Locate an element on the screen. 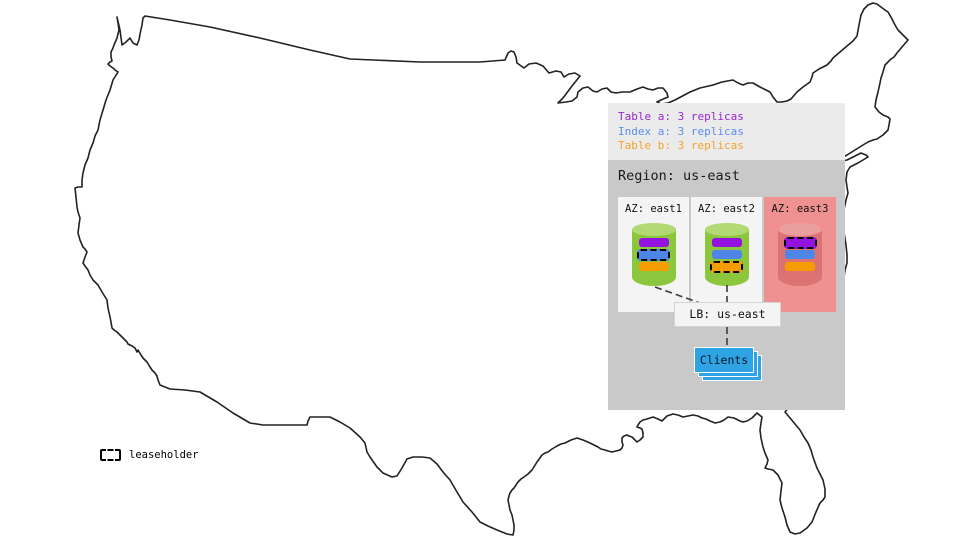 The width and height of the screenshot is (960, 540). replica-index-a-leaseholder is located at coordinates (653, 254).